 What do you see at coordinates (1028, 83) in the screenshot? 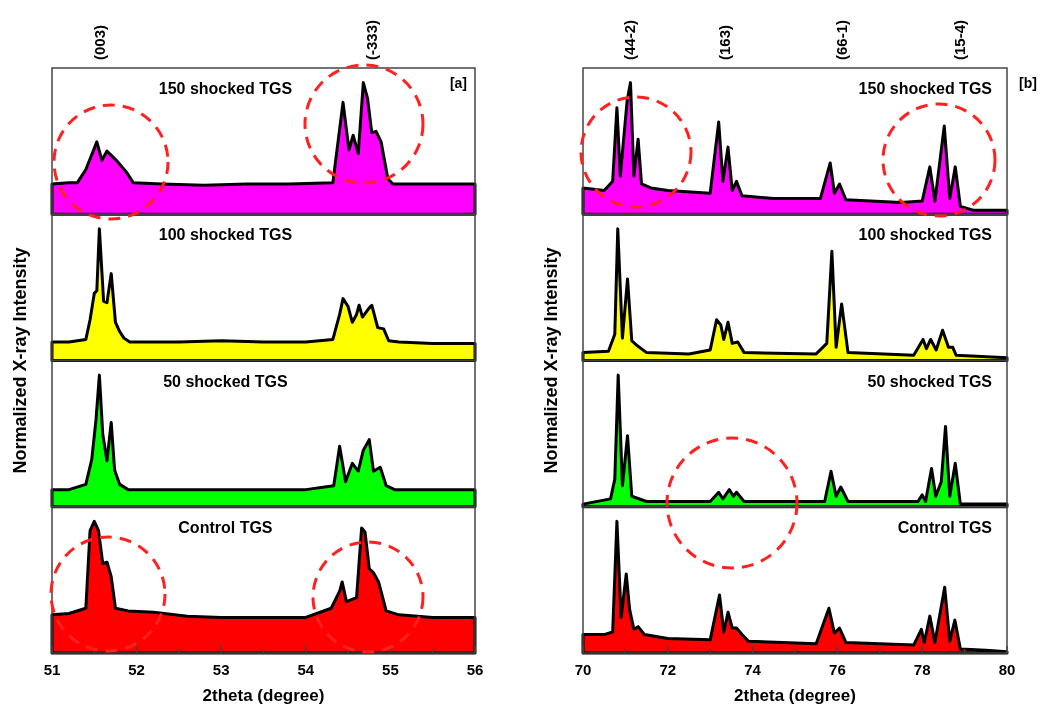
I see `text: [b]` at bounding box center [1028, 83].